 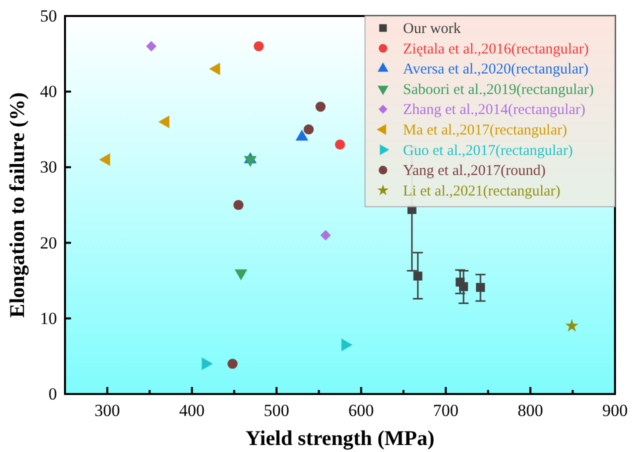 What do you see at coordinates (48, 92) in the screenshot?
I see `y-tick-label: 40` at bounding box center [48, 92].